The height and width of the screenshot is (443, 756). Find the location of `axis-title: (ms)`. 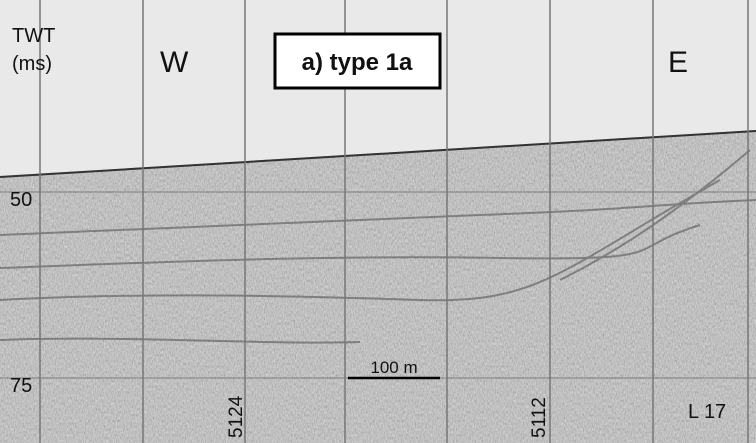

axis-title: (ms) is located at coordinates (32, 64).